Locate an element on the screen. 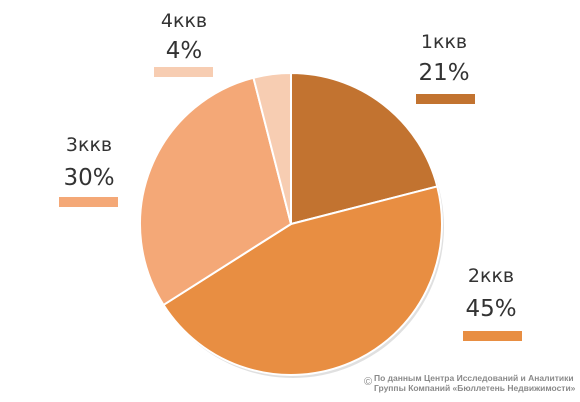  slice-label-category-3: 3ккв is located at coordinates (89, 145).